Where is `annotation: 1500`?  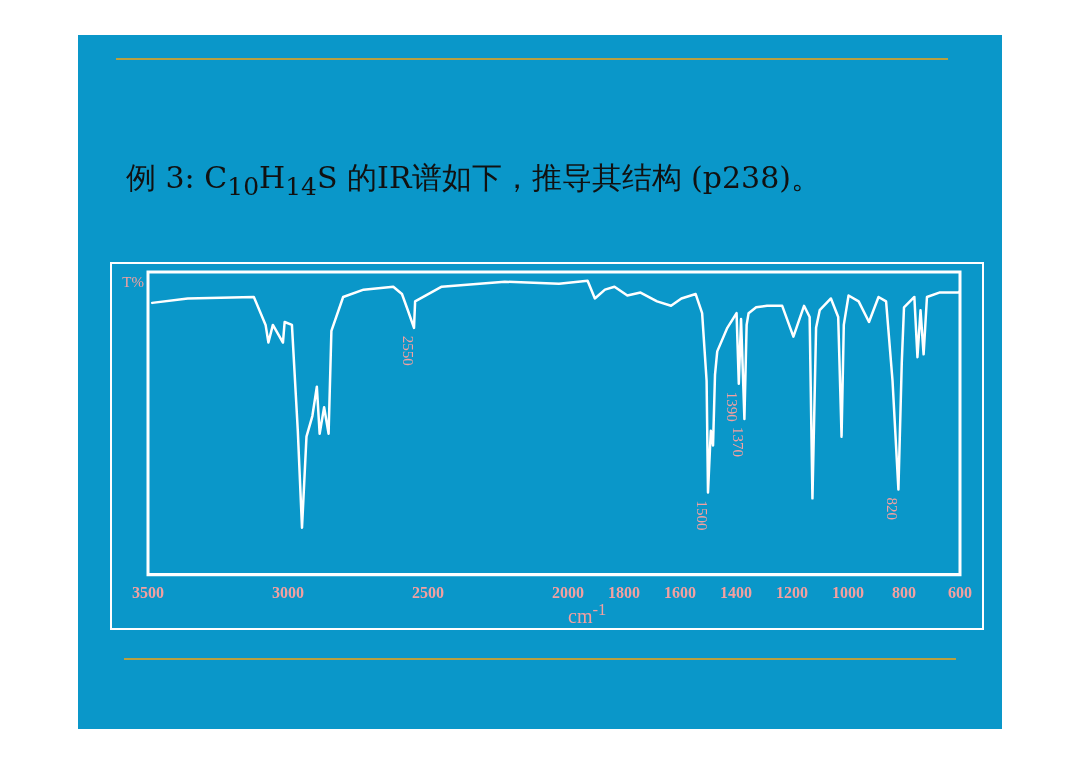 annotation: 1500 is located at coordinates (701, 515).